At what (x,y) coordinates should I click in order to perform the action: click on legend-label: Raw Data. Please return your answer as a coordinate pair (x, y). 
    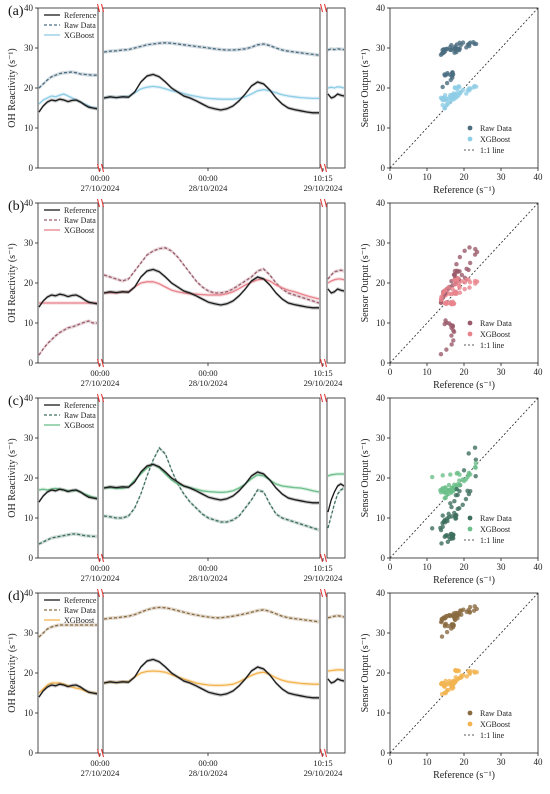
    Looking at the image, I should click on (80, 220).